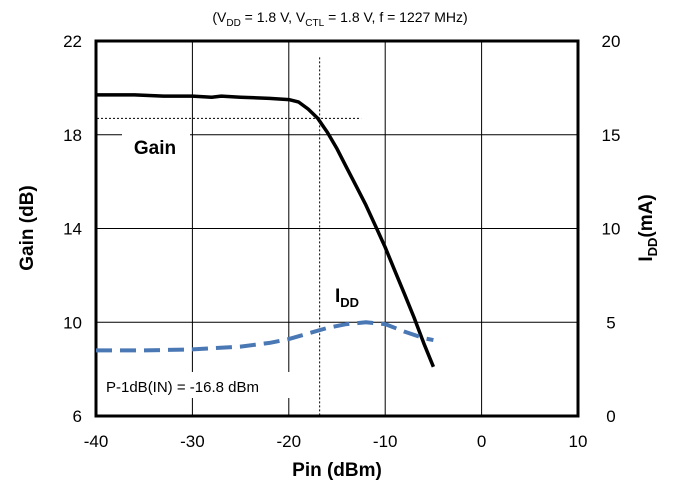 This screenshot has height=486, width=682. Describe the element at coordinates (77, 416) in the screenshot. I see `y-tick-label: 6` at that location.